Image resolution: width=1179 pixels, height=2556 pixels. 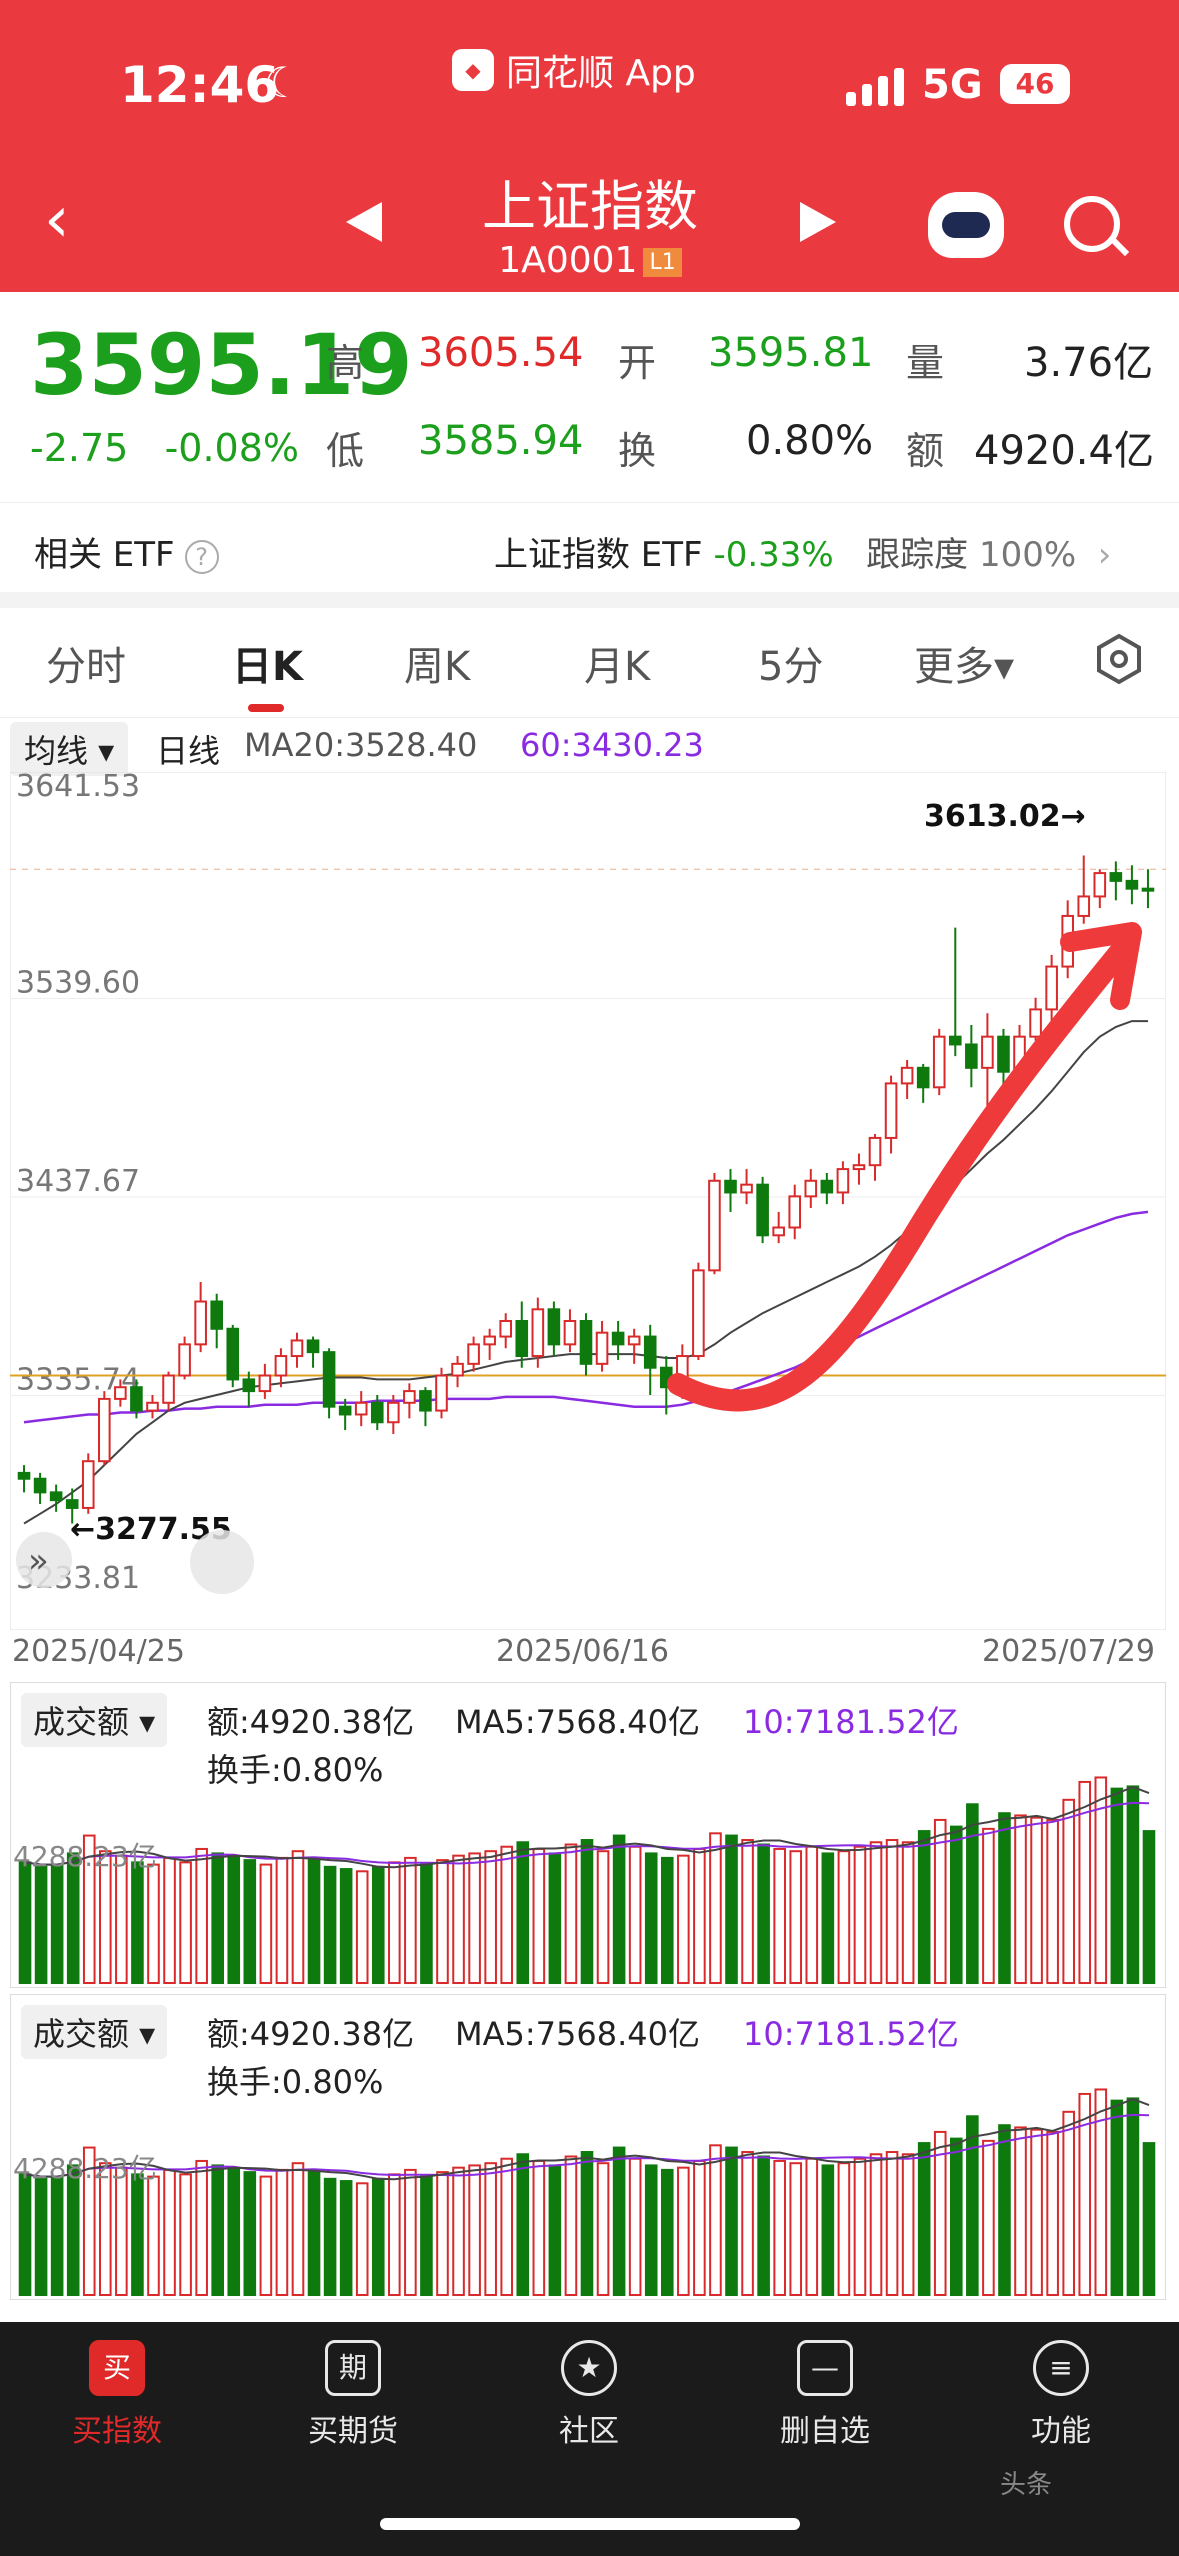 What do you see at coordinates (437, 667) in the screenshot?
I see `tab-weekly-k: 周K` at bounding box center [437, 667].